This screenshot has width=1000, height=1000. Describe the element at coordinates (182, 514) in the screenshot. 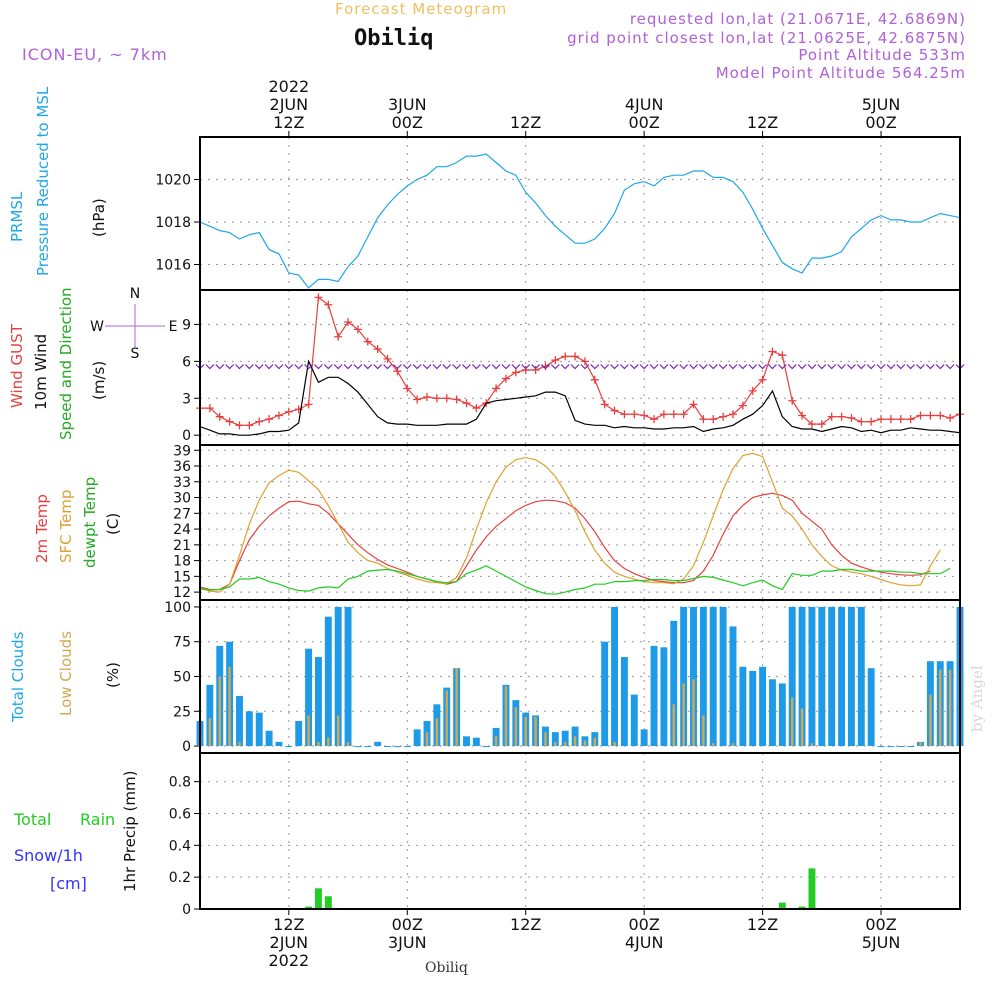

I see `ytick-label: 27` at that location.